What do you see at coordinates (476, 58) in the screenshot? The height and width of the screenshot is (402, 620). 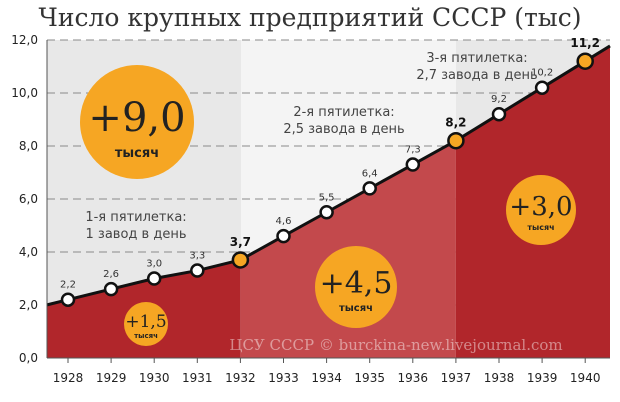 I see `period-3-label-line1: 3-я пятилетка:` at bounding box center [476, 58].